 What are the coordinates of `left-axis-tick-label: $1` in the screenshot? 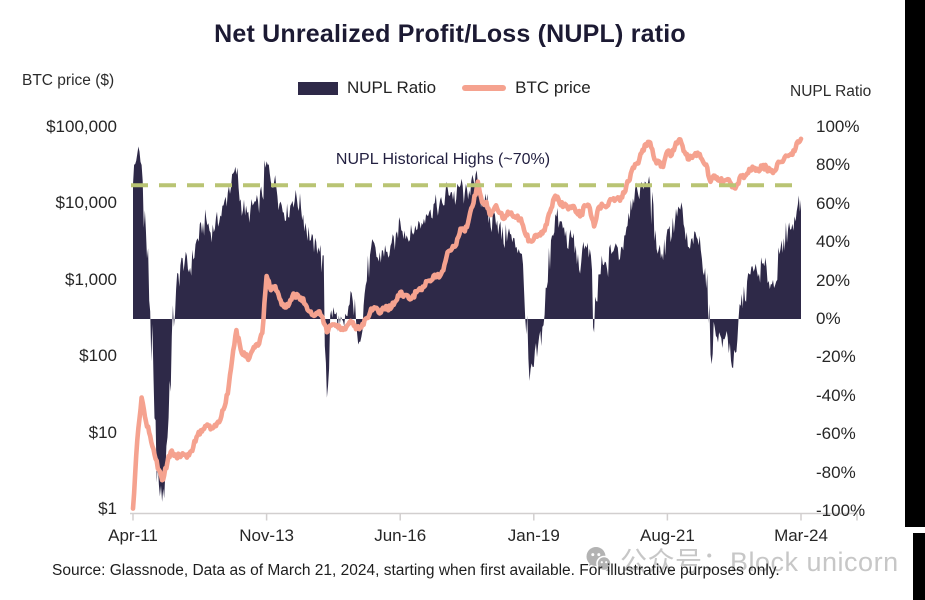 It's located at (107, 508).